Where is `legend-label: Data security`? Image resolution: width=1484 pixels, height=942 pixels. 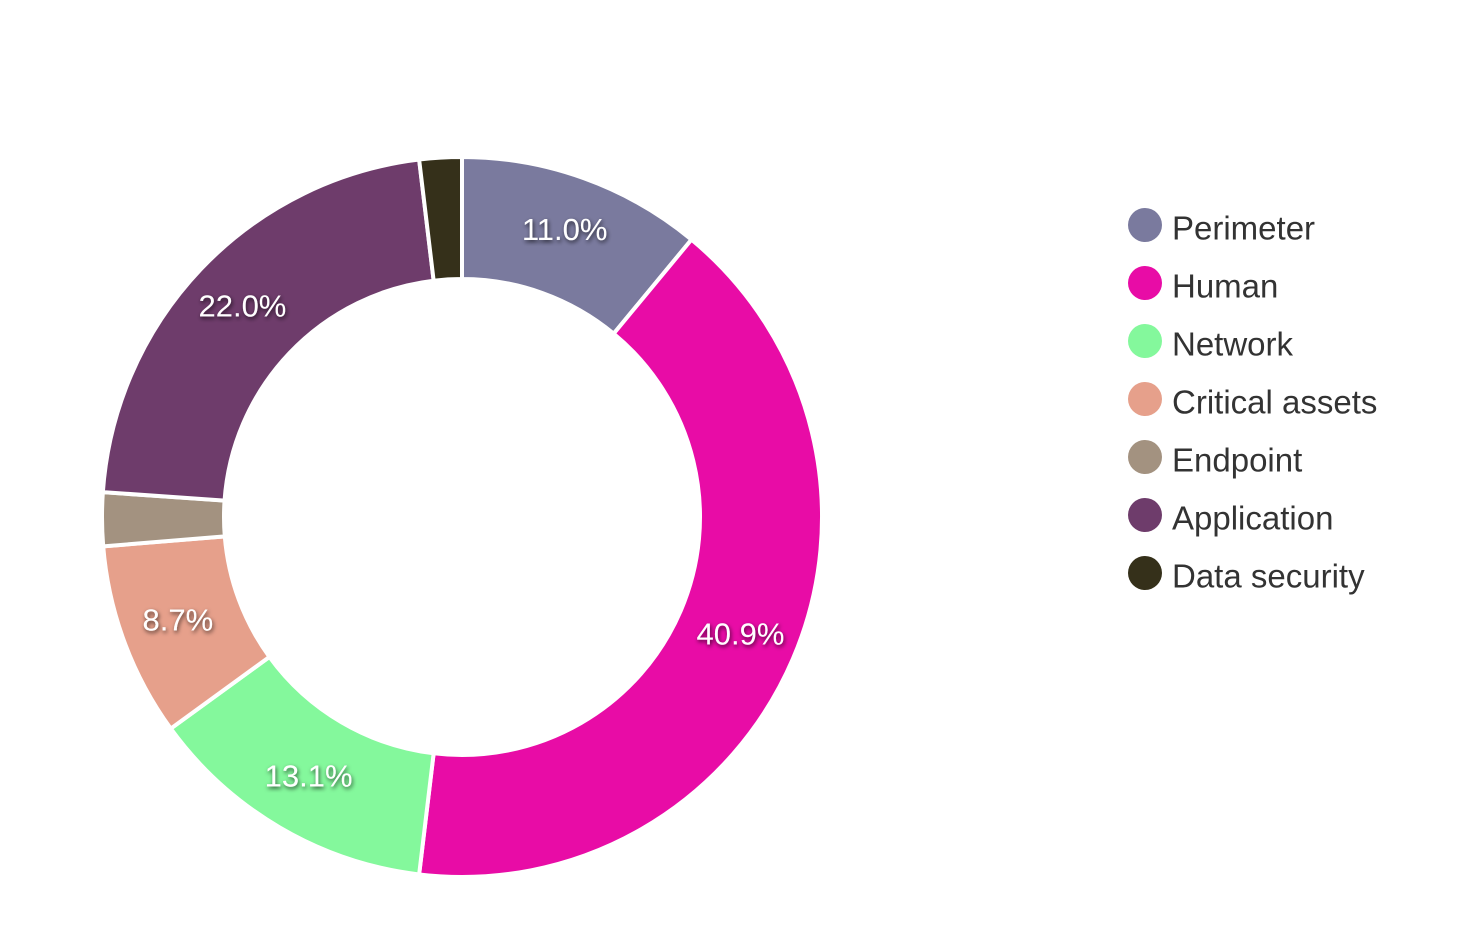 legend-label: Data security is located at coordinates (1268, 576).